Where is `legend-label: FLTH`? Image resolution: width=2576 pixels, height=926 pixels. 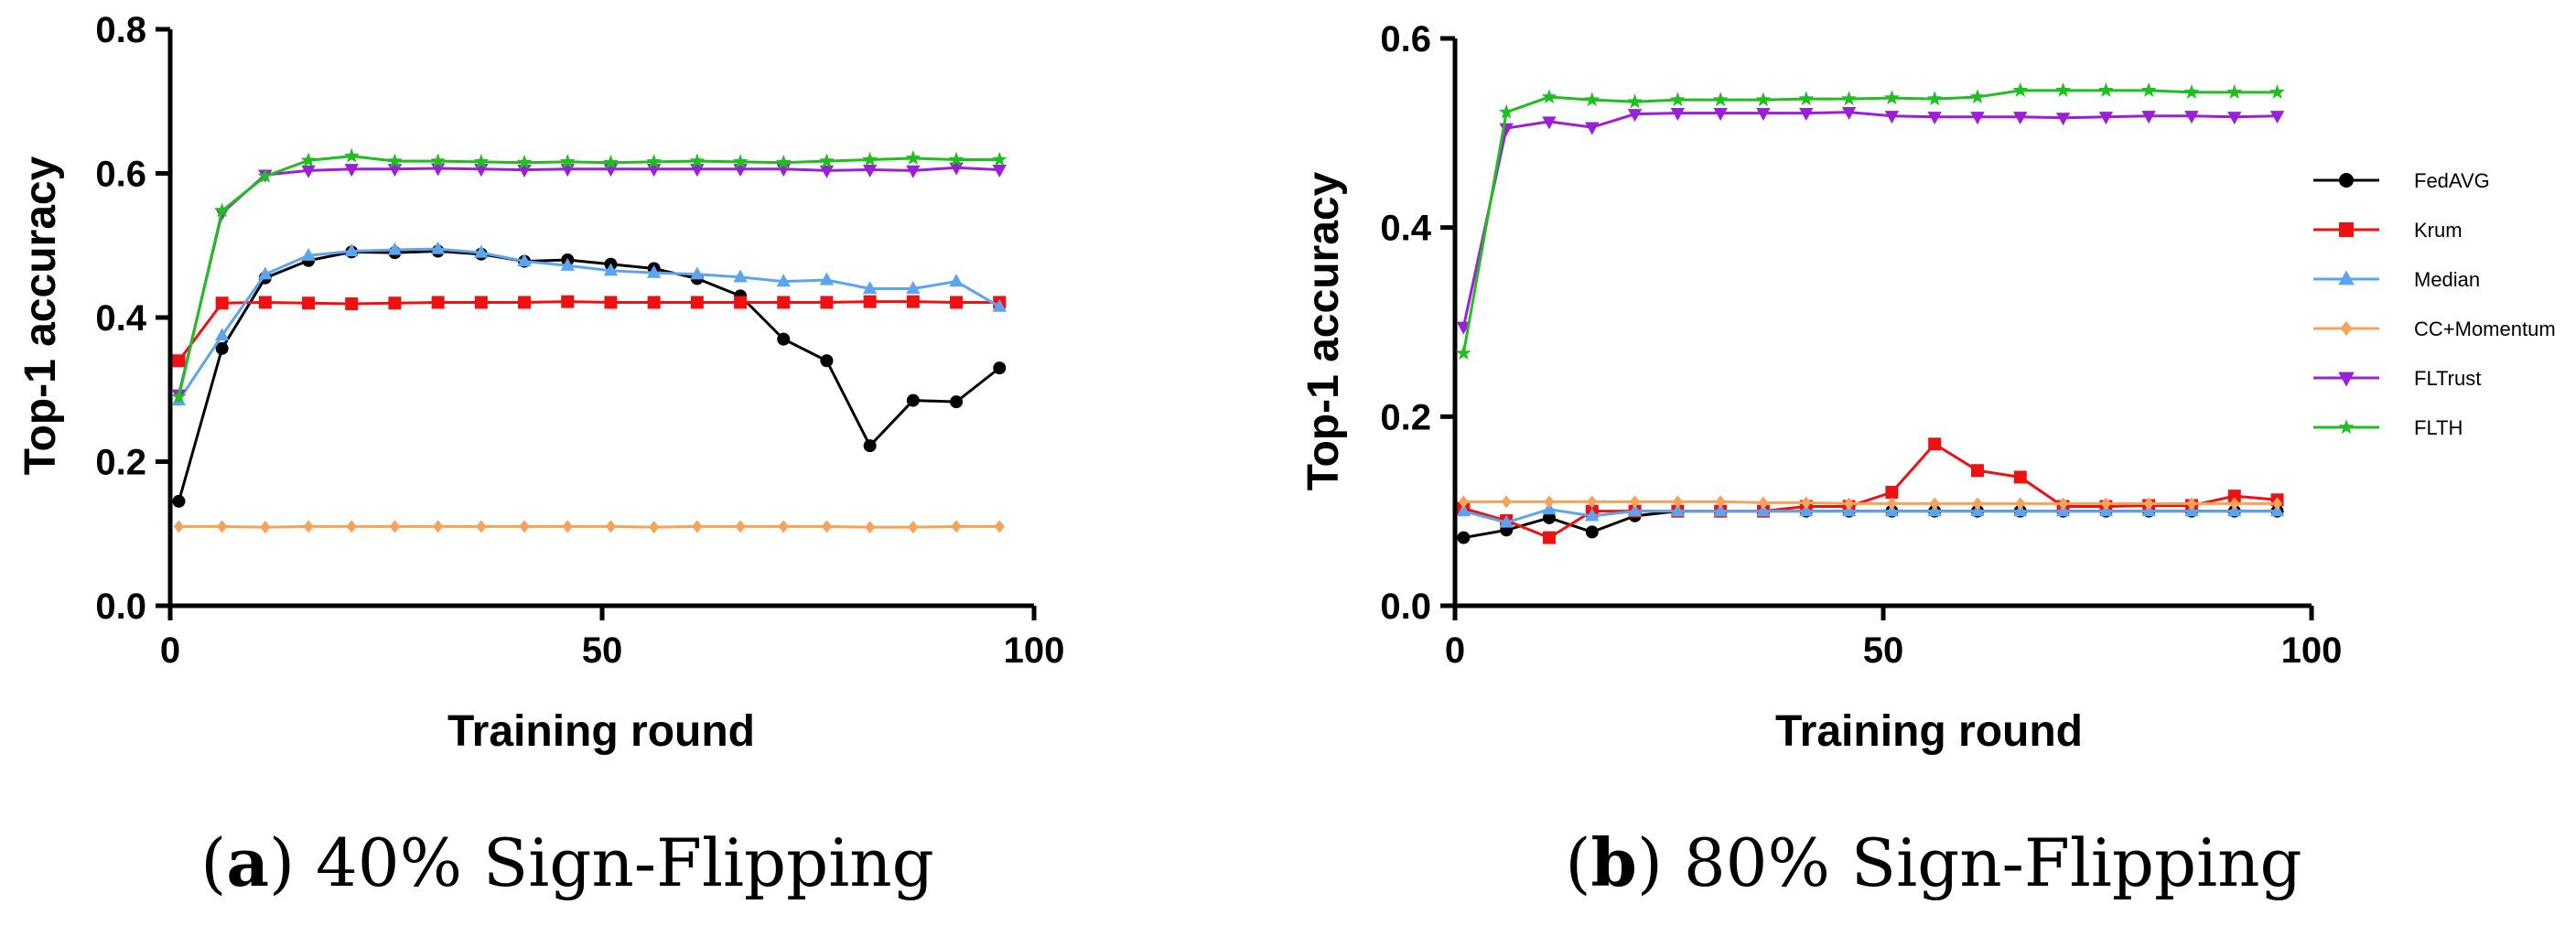 legend-label: FLTH is located at coordinates (2438, 427).